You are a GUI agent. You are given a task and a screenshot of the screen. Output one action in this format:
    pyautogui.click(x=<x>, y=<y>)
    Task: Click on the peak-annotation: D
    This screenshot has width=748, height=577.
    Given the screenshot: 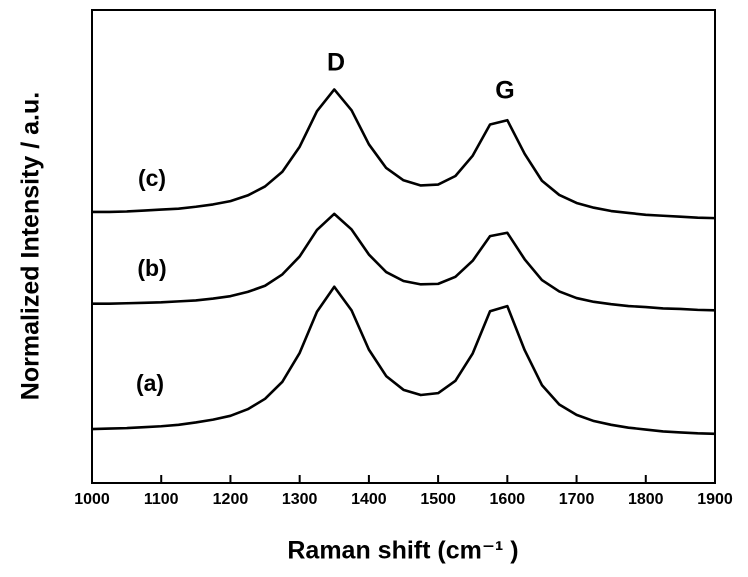 What is the action you would take?
    pyautogui.click(x=336, y=63)
    